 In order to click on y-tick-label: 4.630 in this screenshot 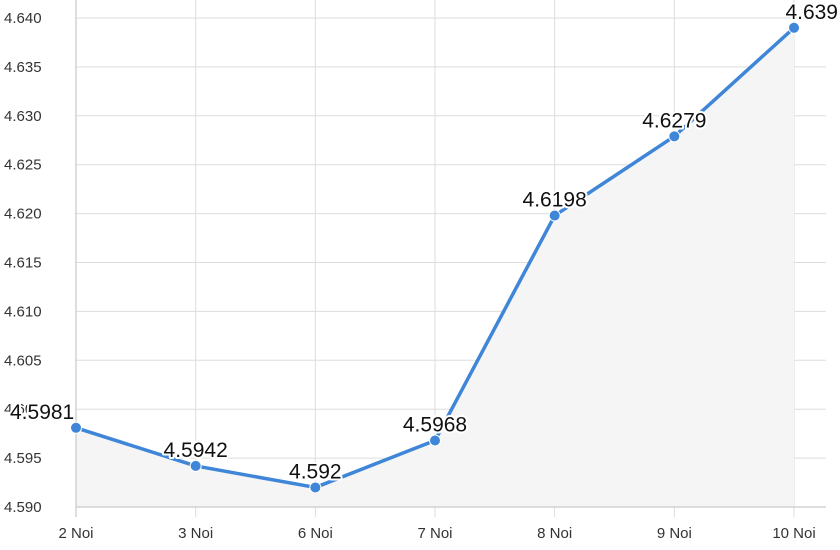, I will do `click(23, 116)`.